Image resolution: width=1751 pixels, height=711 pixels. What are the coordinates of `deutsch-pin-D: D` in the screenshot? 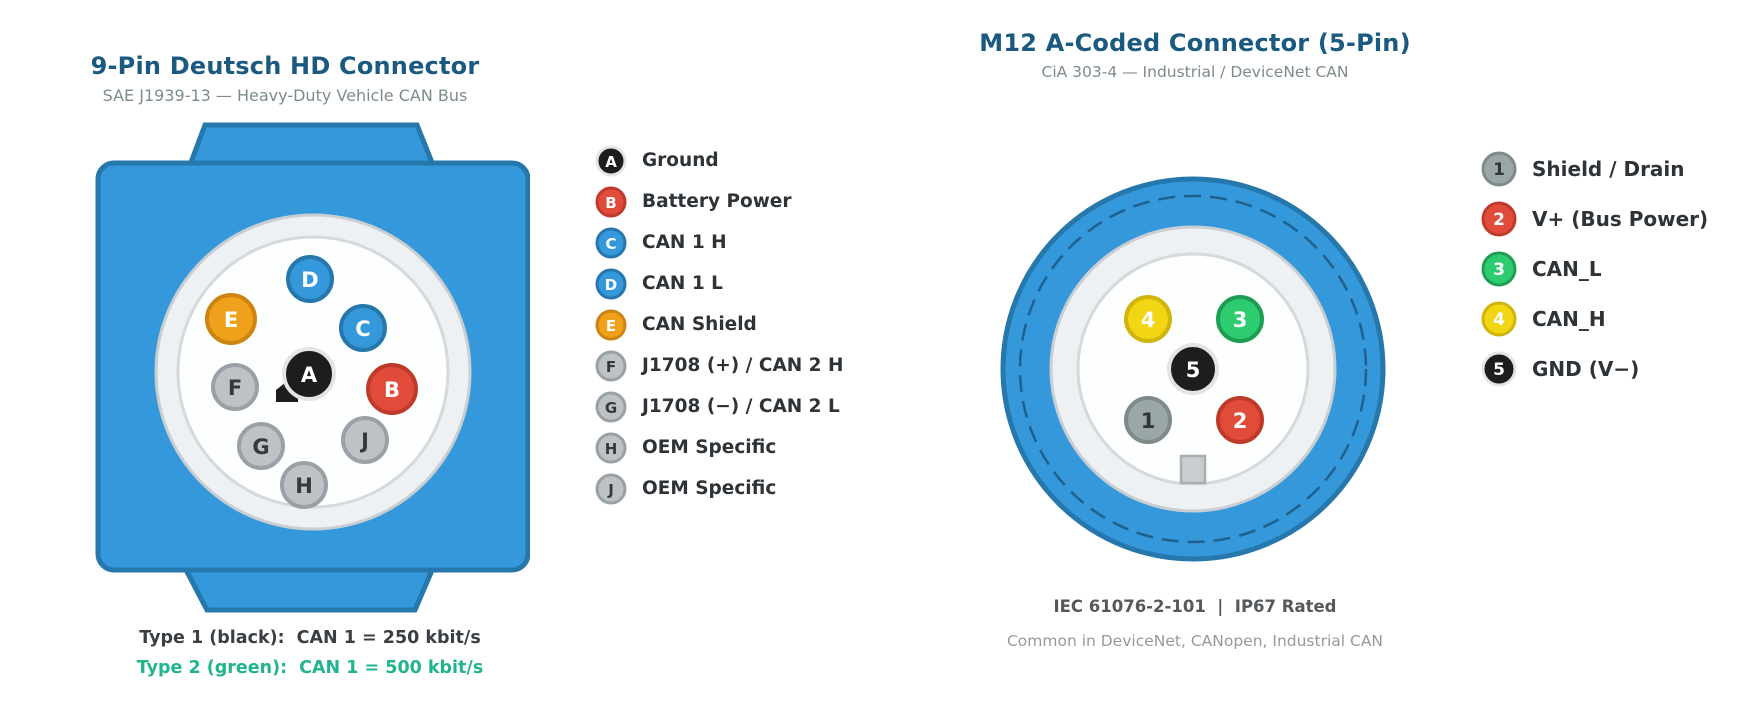 It's located at (310, 279).